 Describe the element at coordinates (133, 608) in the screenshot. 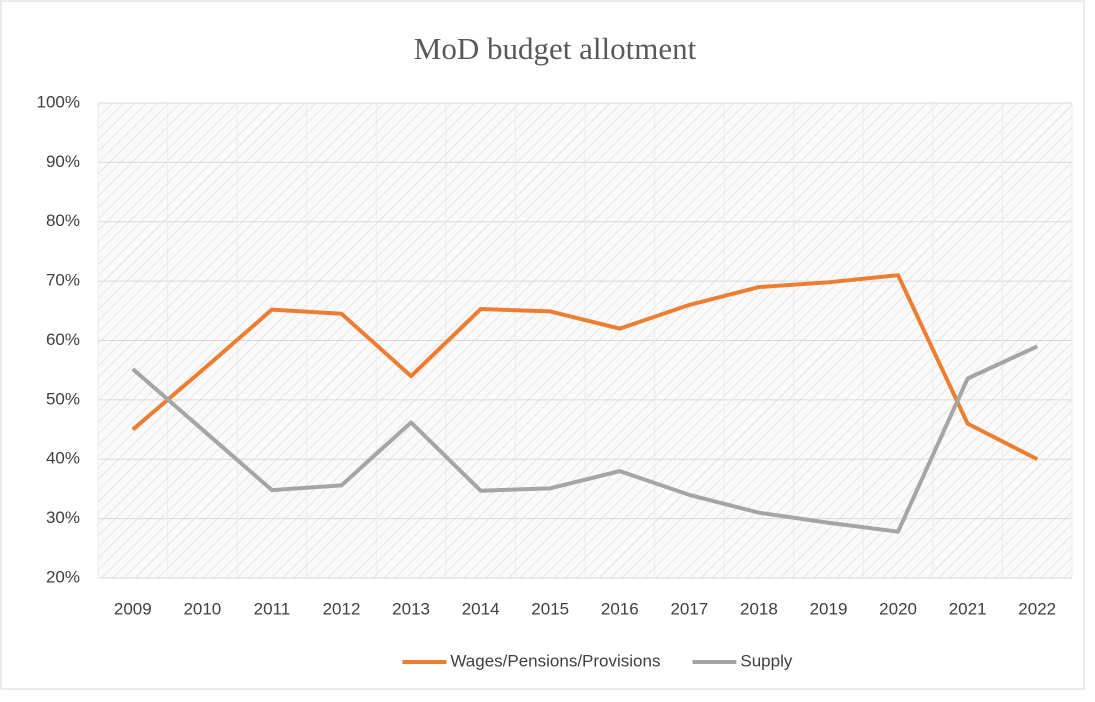

I see `x-tick-label: 2009` at that location.